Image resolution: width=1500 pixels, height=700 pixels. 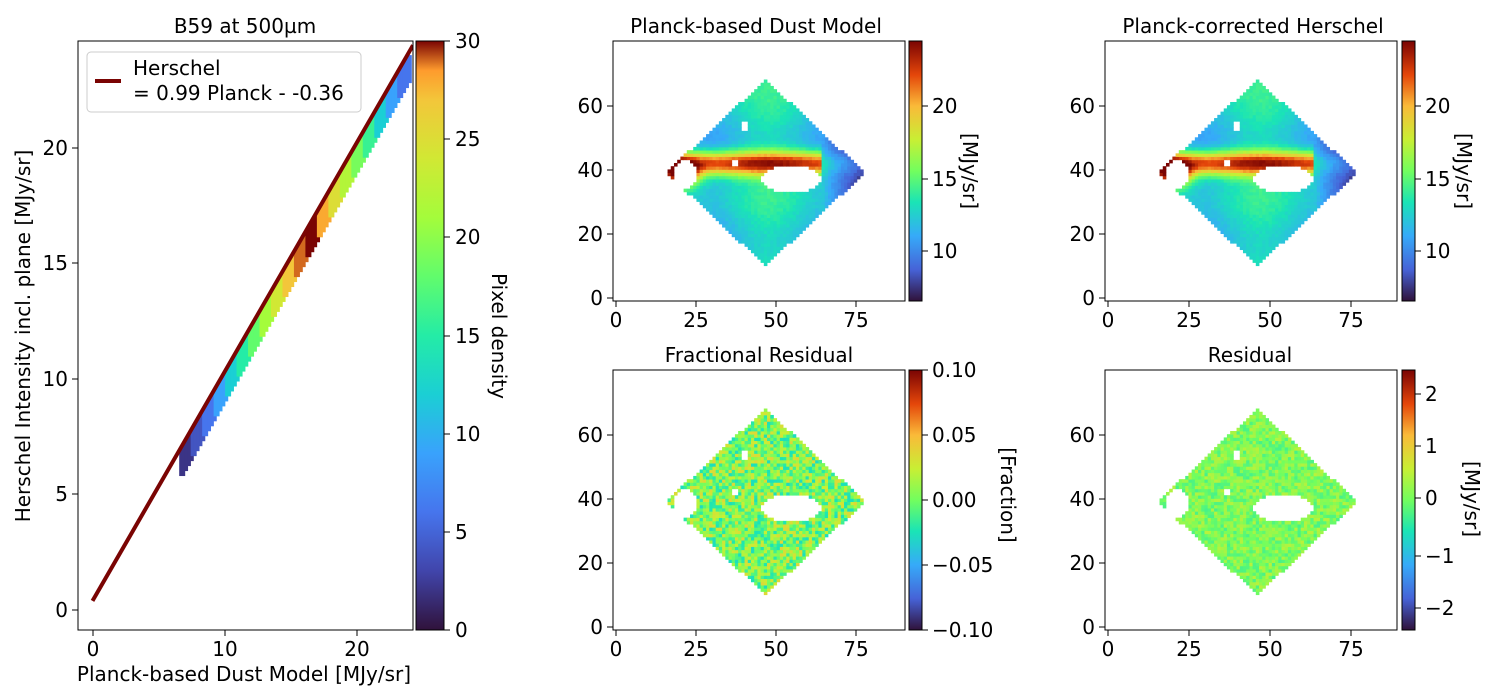 I want to click on corrected-herschel-axes-frame, so click(x=1251, y=171).